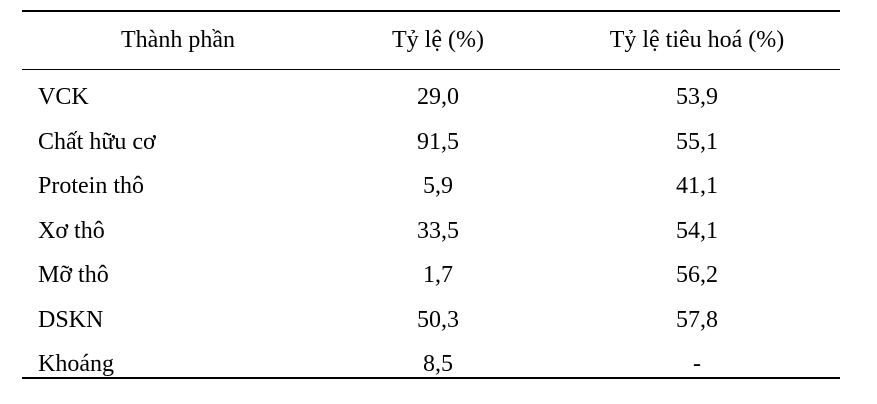  What do you see at coordinates (438, 364) in the screenshot?
I see `table-cell: 8,5` at bounding box center [438, 364].